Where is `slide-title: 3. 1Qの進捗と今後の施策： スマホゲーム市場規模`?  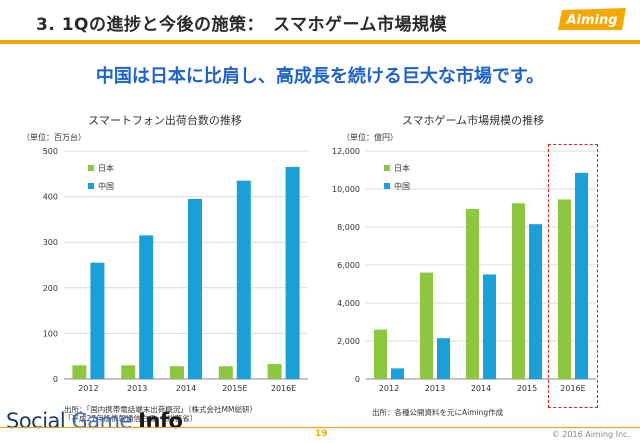 slide-title: 3. 1Qの進捗と今後の施策： スマホゲーム市場規模 is located at coordinates (241, 25).